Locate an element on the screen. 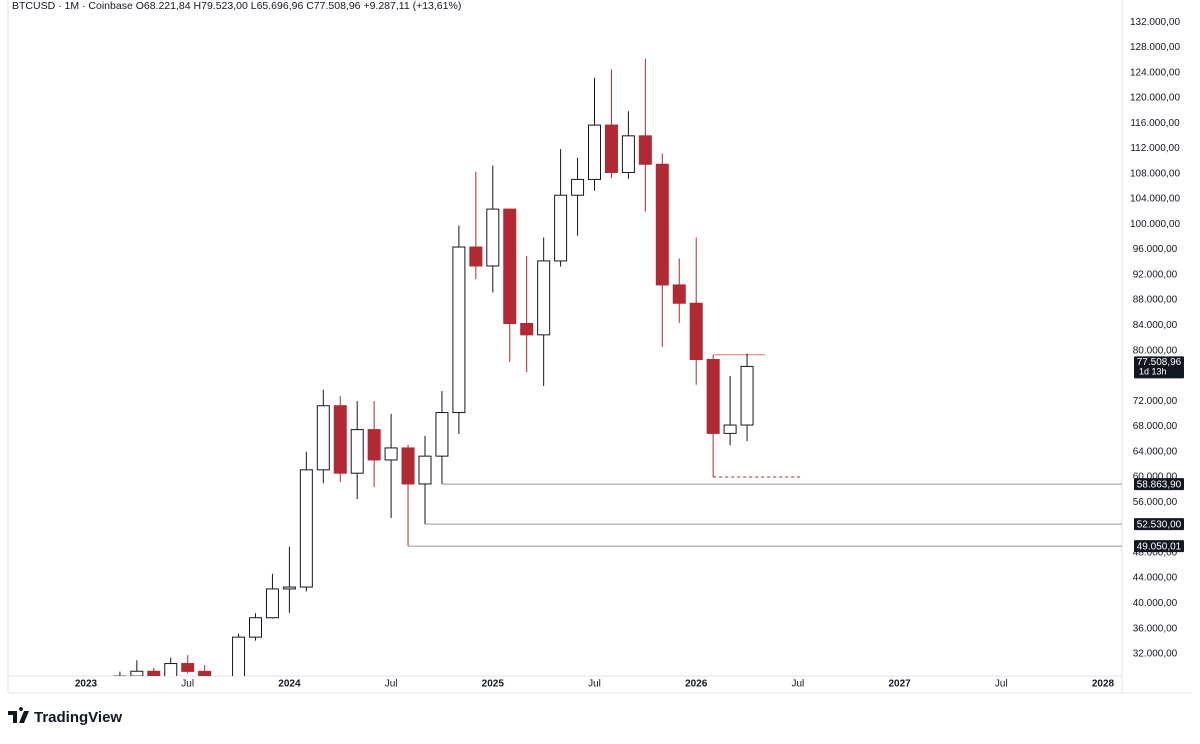 This screenshot has height=744, width=1200. y-tick-label: 64.000,00 is located at coordinates (1155, 451).